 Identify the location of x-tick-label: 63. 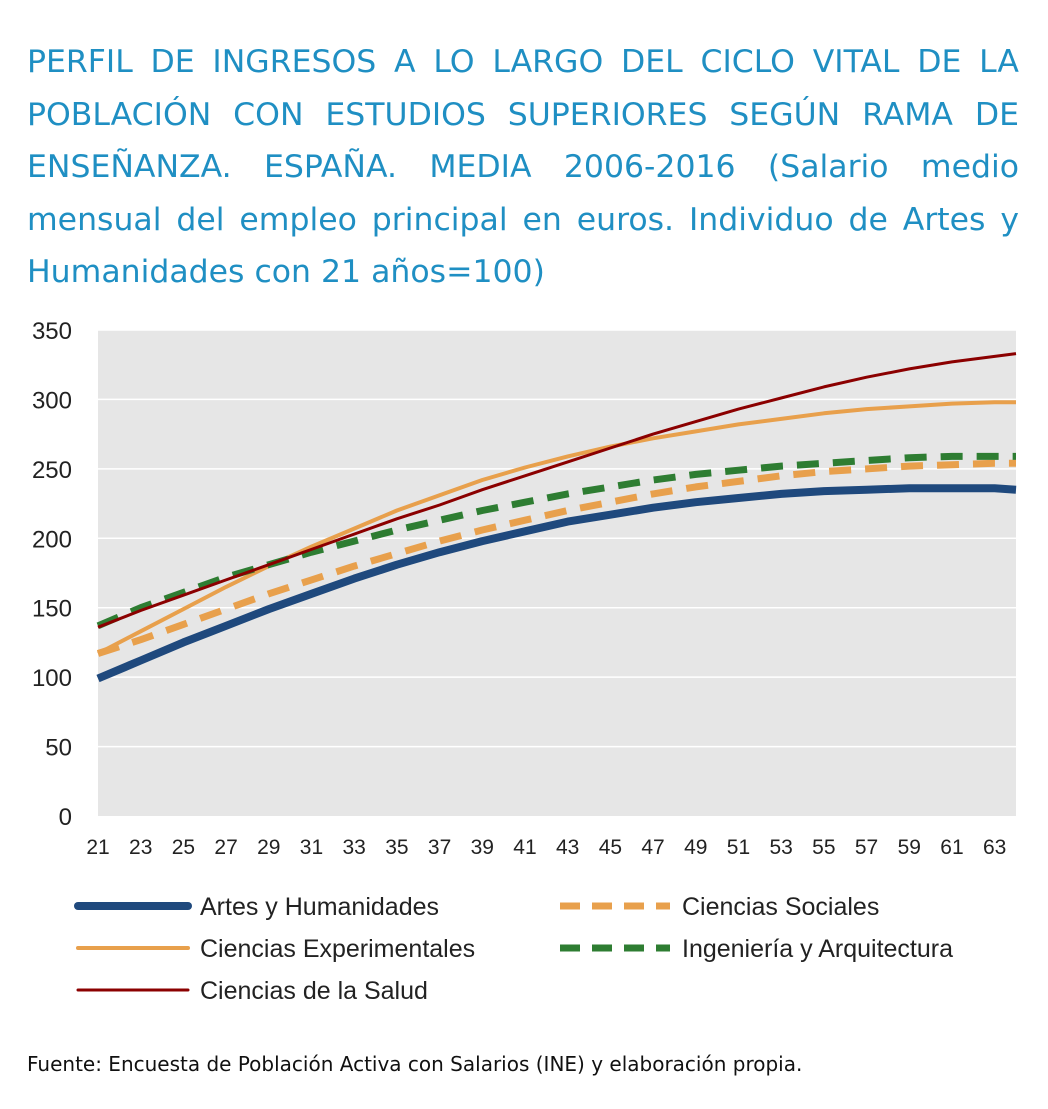
(994, 847).